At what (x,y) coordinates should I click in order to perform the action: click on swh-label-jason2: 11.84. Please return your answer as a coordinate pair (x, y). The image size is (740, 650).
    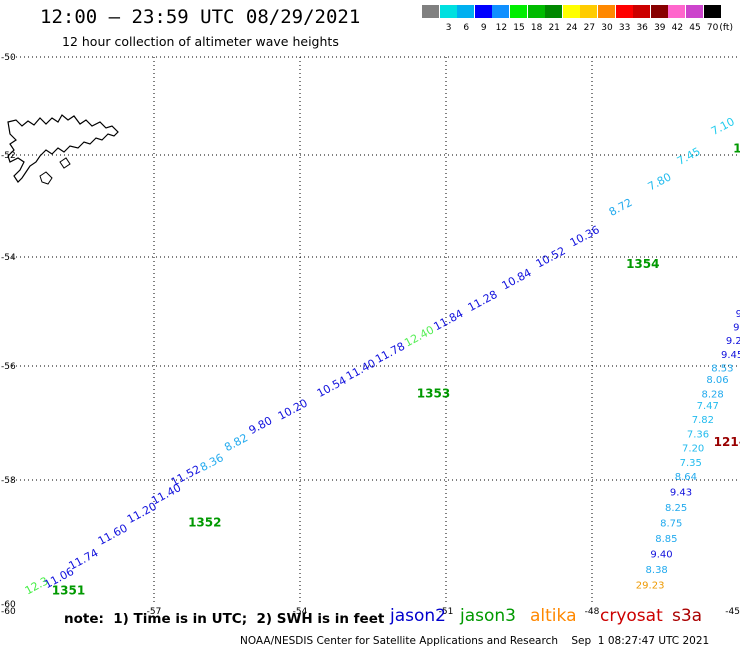
    Looking at the image, I should click on (449, 320).